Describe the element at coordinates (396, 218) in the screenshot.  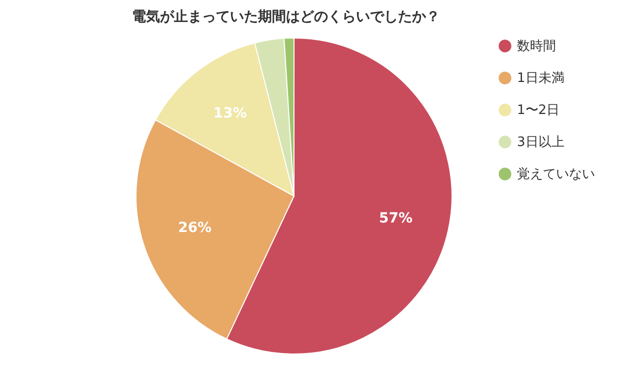
I see `data-label: 57%` at that location.